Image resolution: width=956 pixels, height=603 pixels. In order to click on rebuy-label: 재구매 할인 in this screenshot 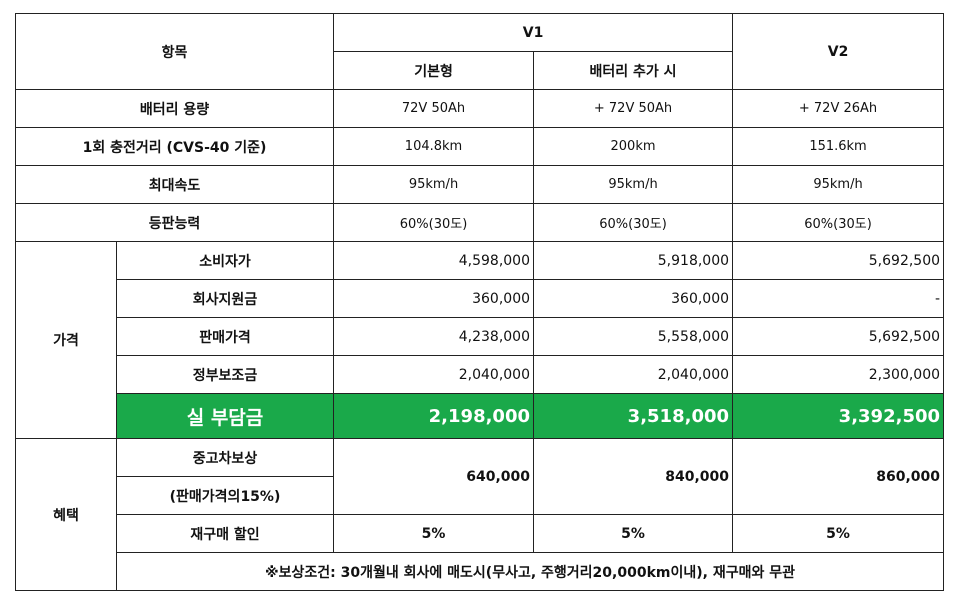, I will do `click(225, 533)`.